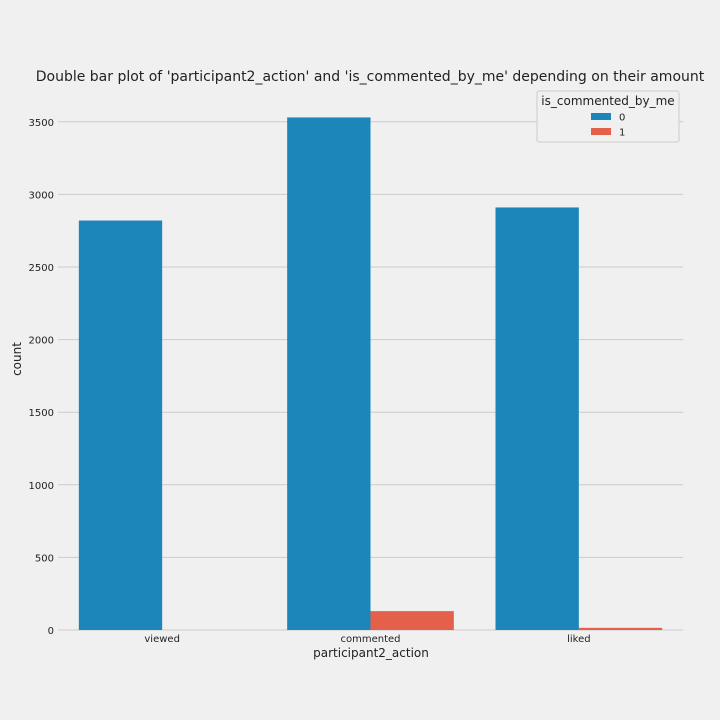  What do you see at coordinates (41, 123) in the screenshot?
I see `y-tick-label: 3500` at bounding box center [41, 123].